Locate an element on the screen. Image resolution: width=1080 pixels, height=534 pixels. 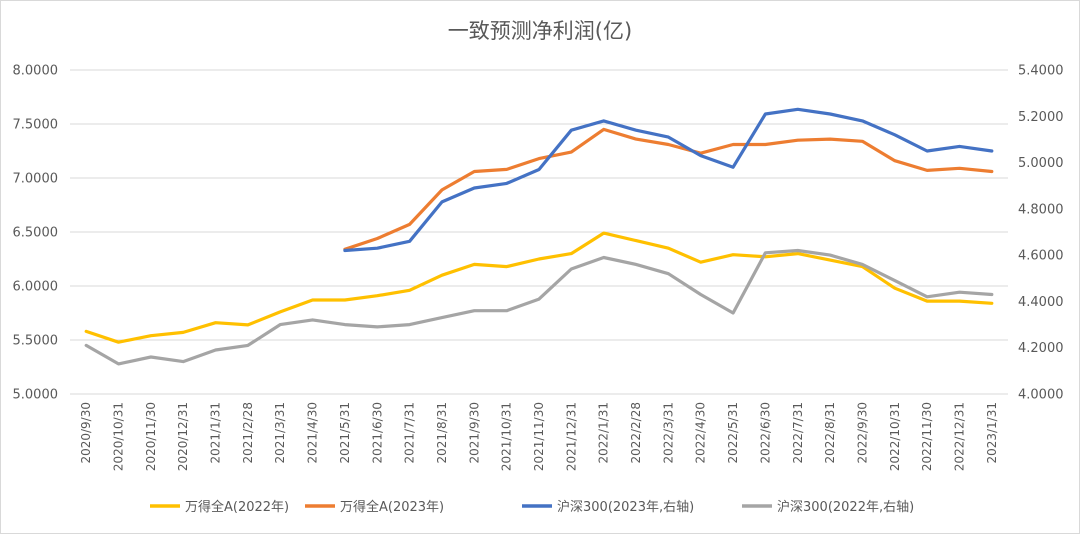
y-left-tick-label: 5.5000 is located at coordinates (36, 341).